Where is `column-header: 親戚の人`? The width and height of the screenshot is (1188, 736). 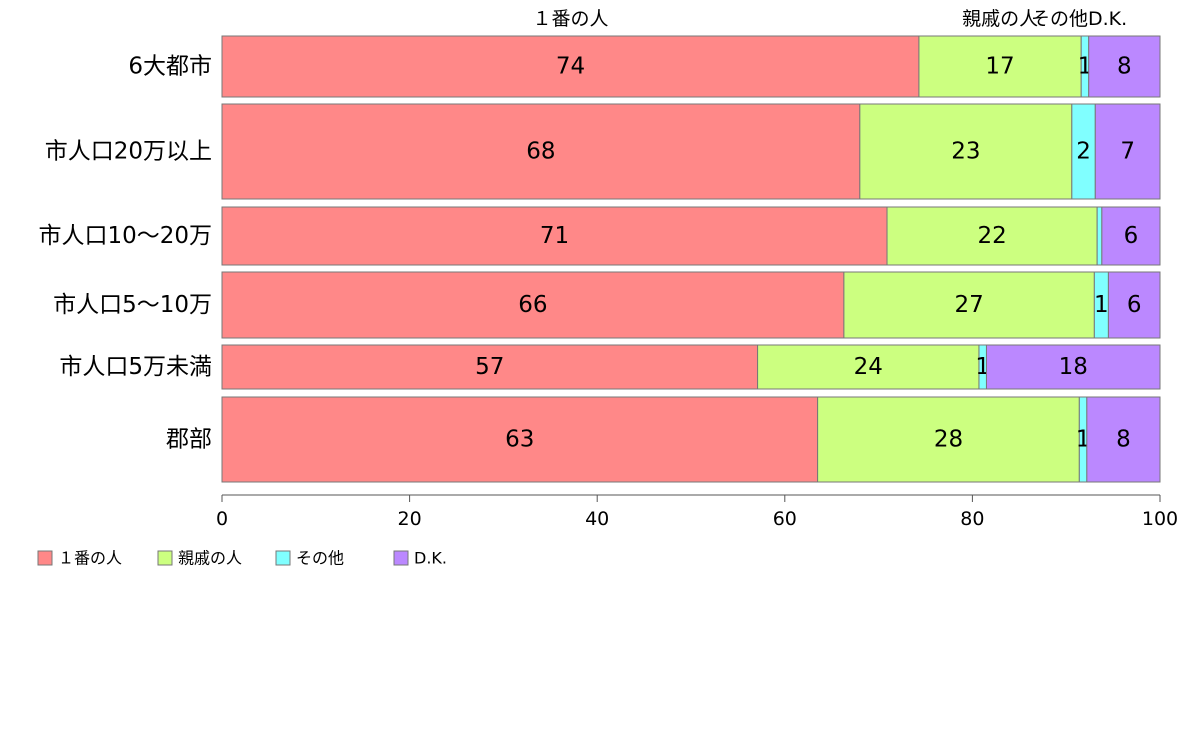 column-header: 親戚の人 is located at coordinates (1000, 19).